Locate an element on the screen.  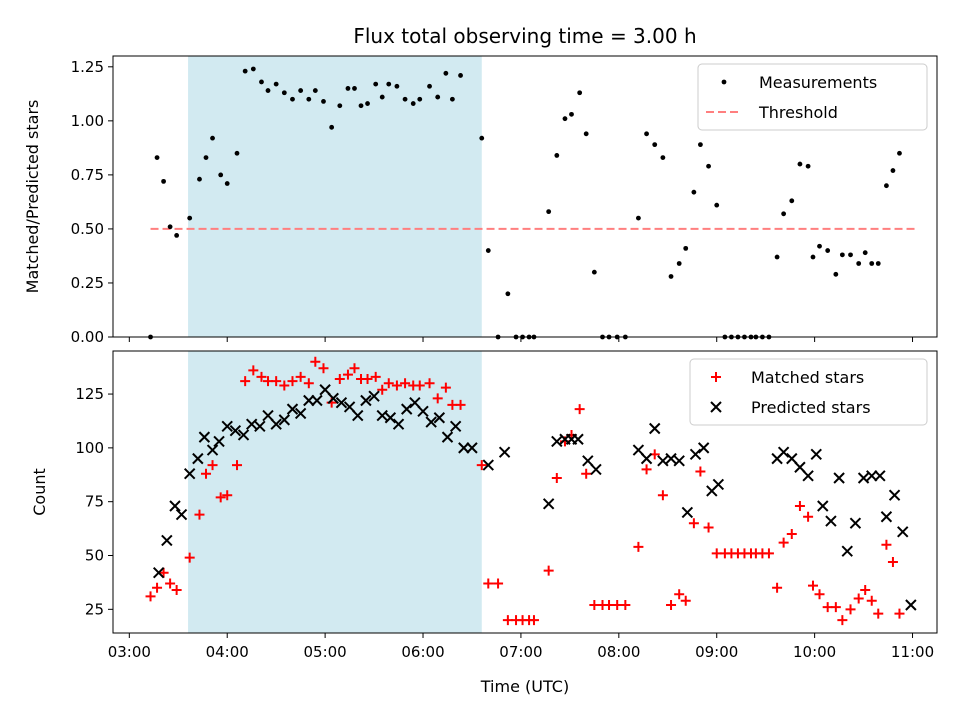
x-tick-label: 05:00 is located at coordinates (325, 652).